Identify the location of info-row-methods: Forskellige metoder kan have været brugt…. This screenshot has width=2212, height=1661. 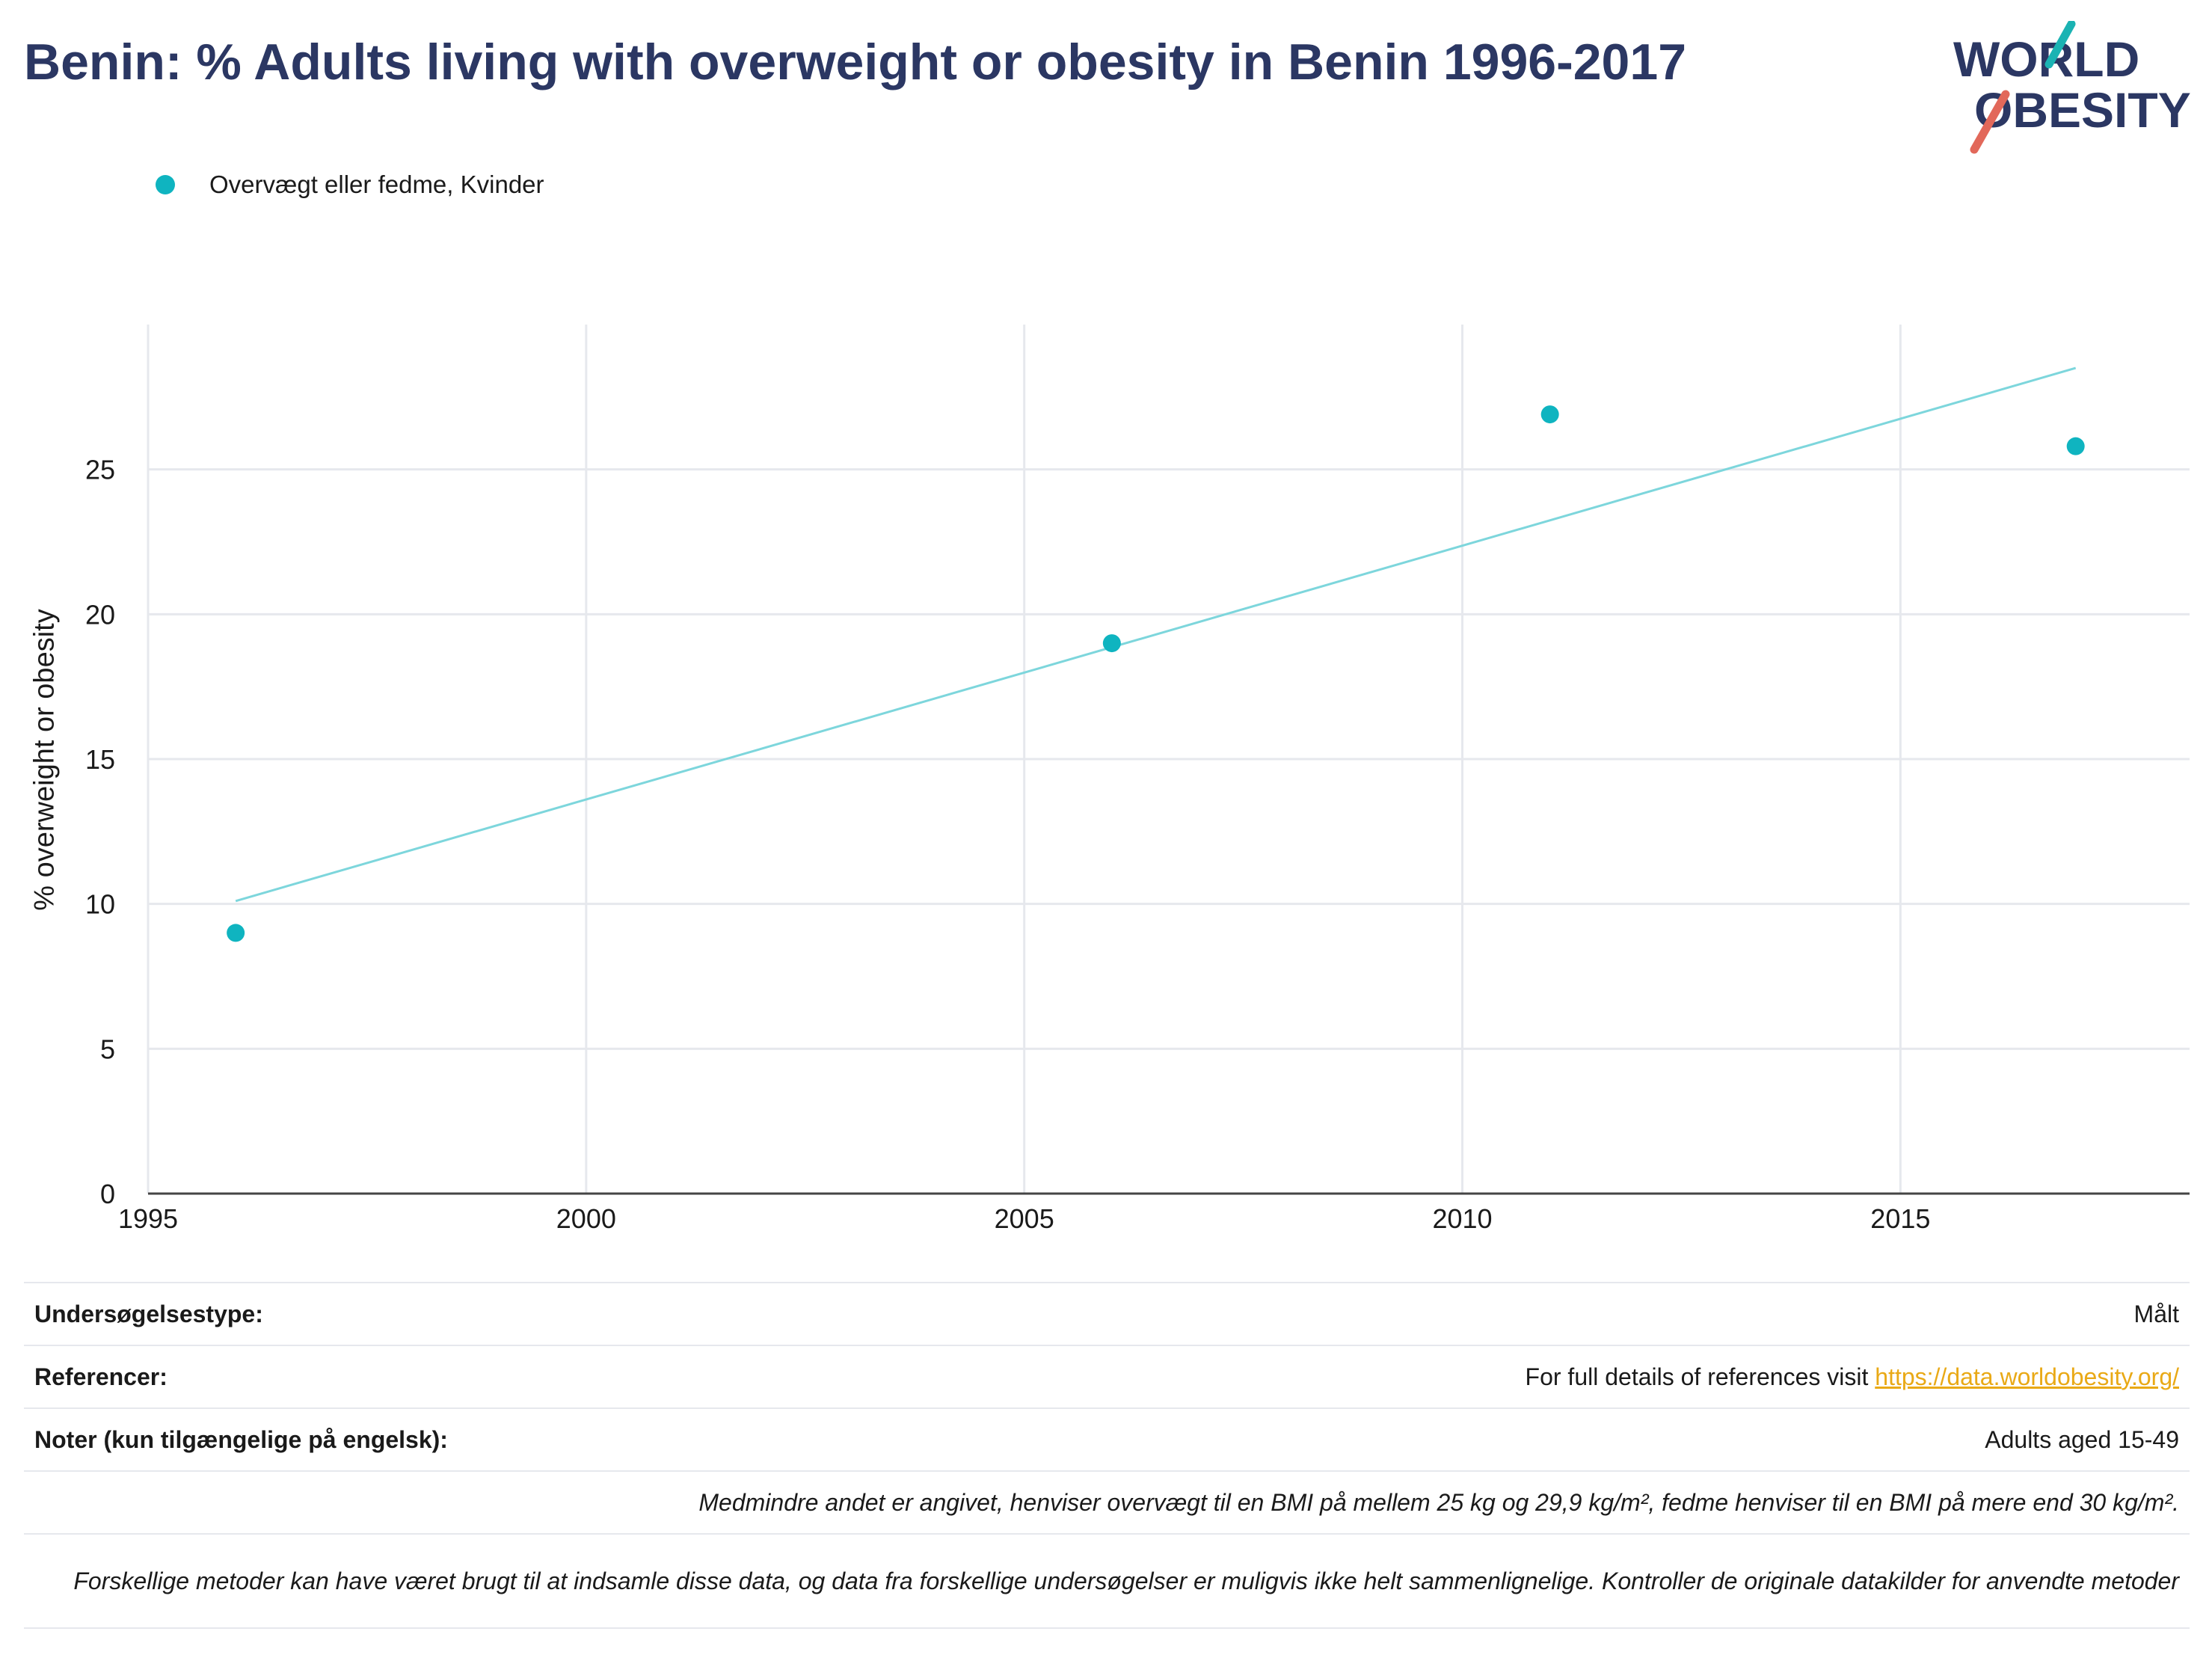
(1107, 1581).